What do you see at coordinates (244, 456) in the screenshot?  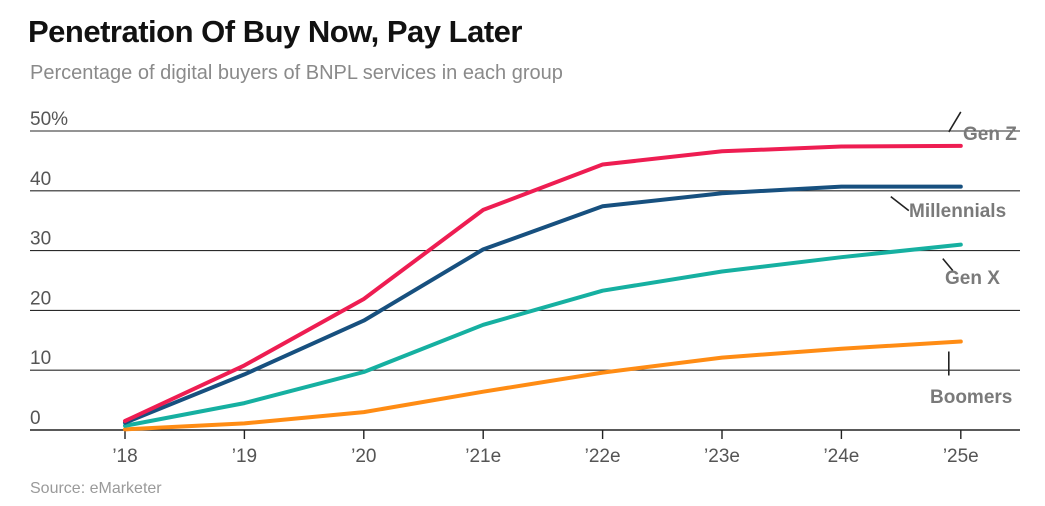 I see `x-tick-label: ’19` at bounding box center [244, 456].